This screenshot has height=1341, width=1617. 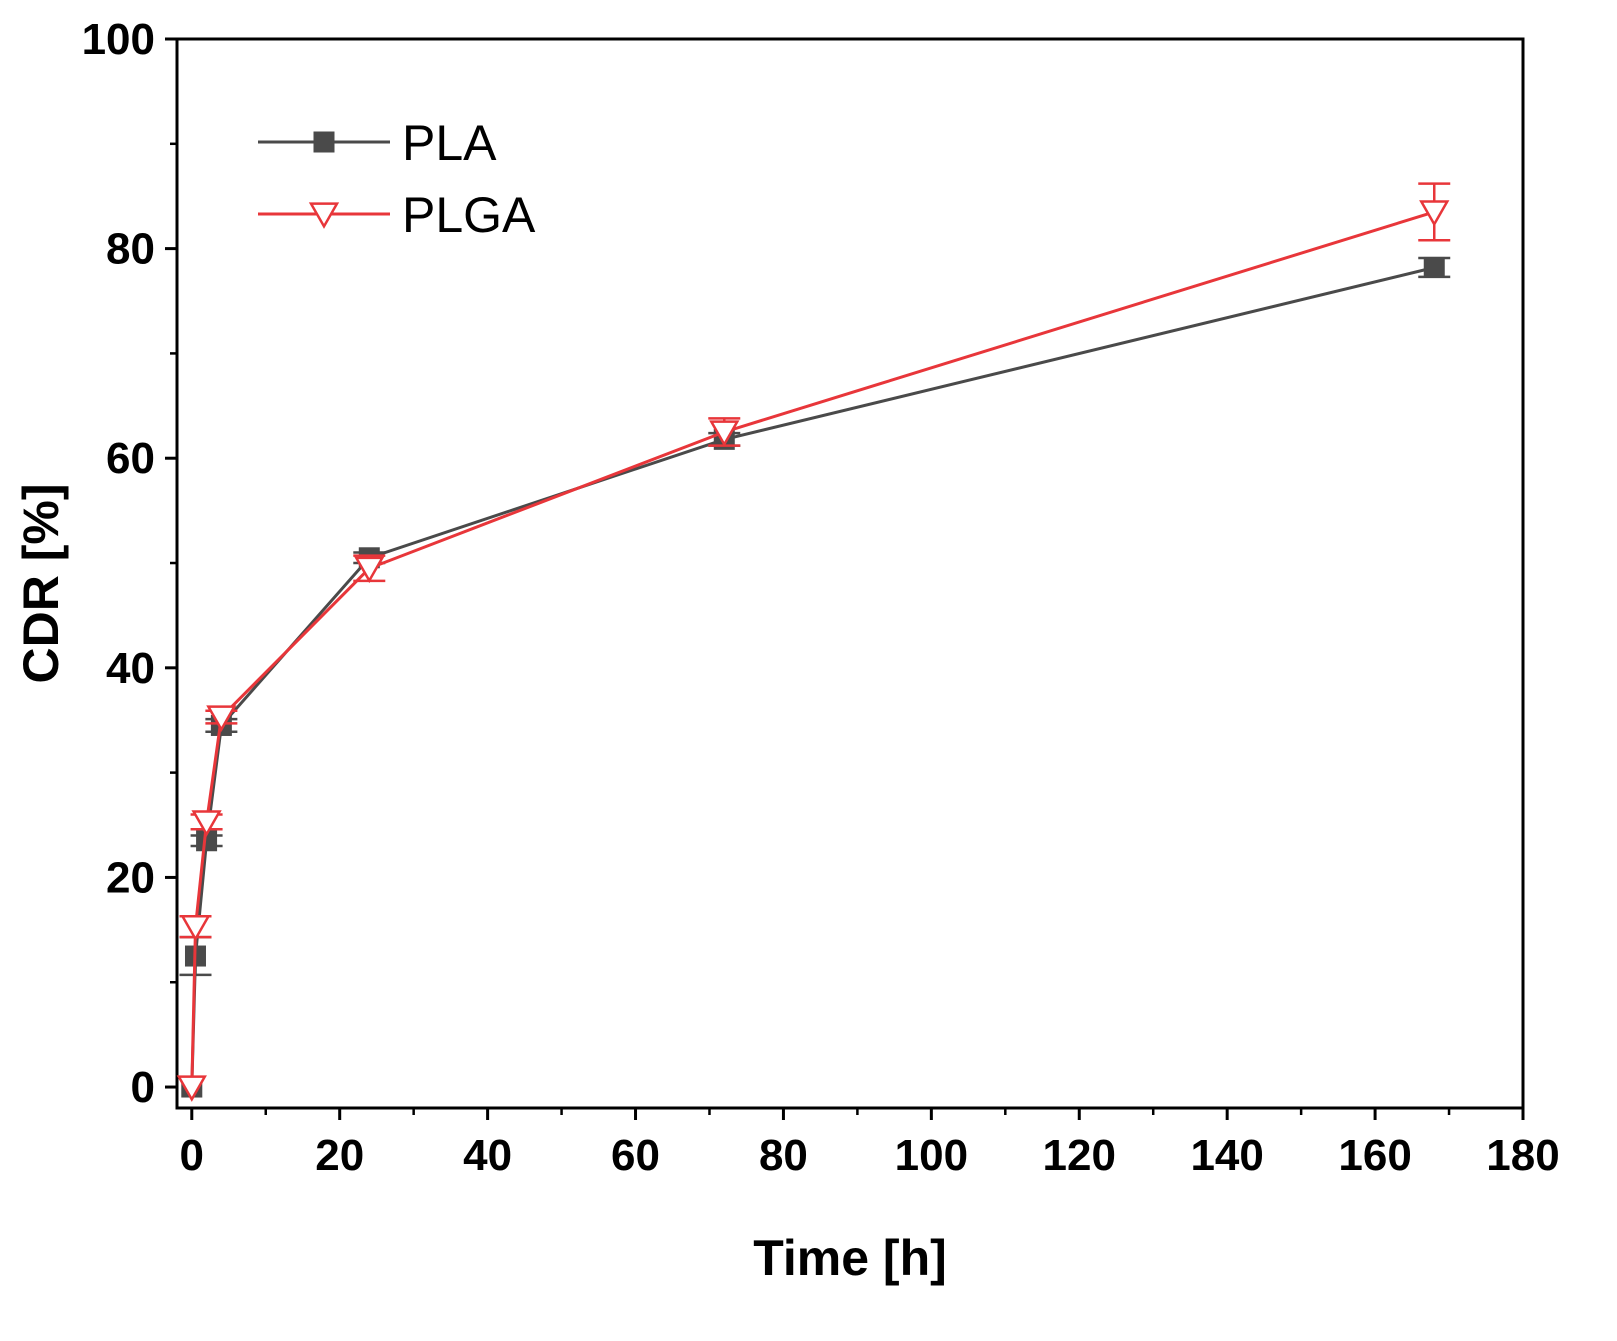 What do you see at coordinates (397, 215) in the screenshot?
I see `legend-item-plga: PLGA` at bounding box center [397, 215].